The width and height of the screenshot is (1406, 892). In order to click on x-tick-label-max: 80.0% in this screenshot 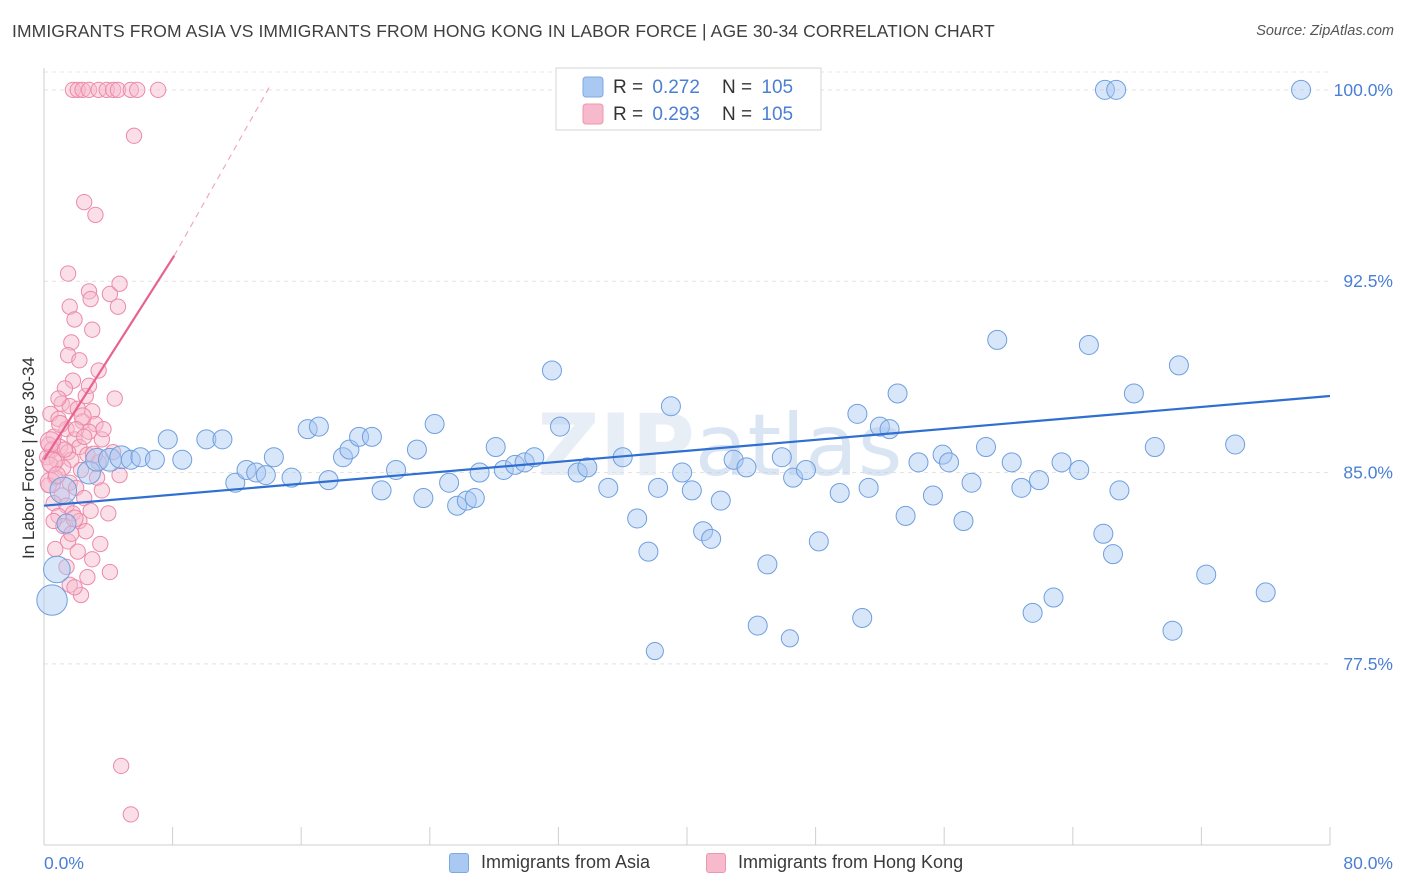, I will do `click(1368, 863)`.